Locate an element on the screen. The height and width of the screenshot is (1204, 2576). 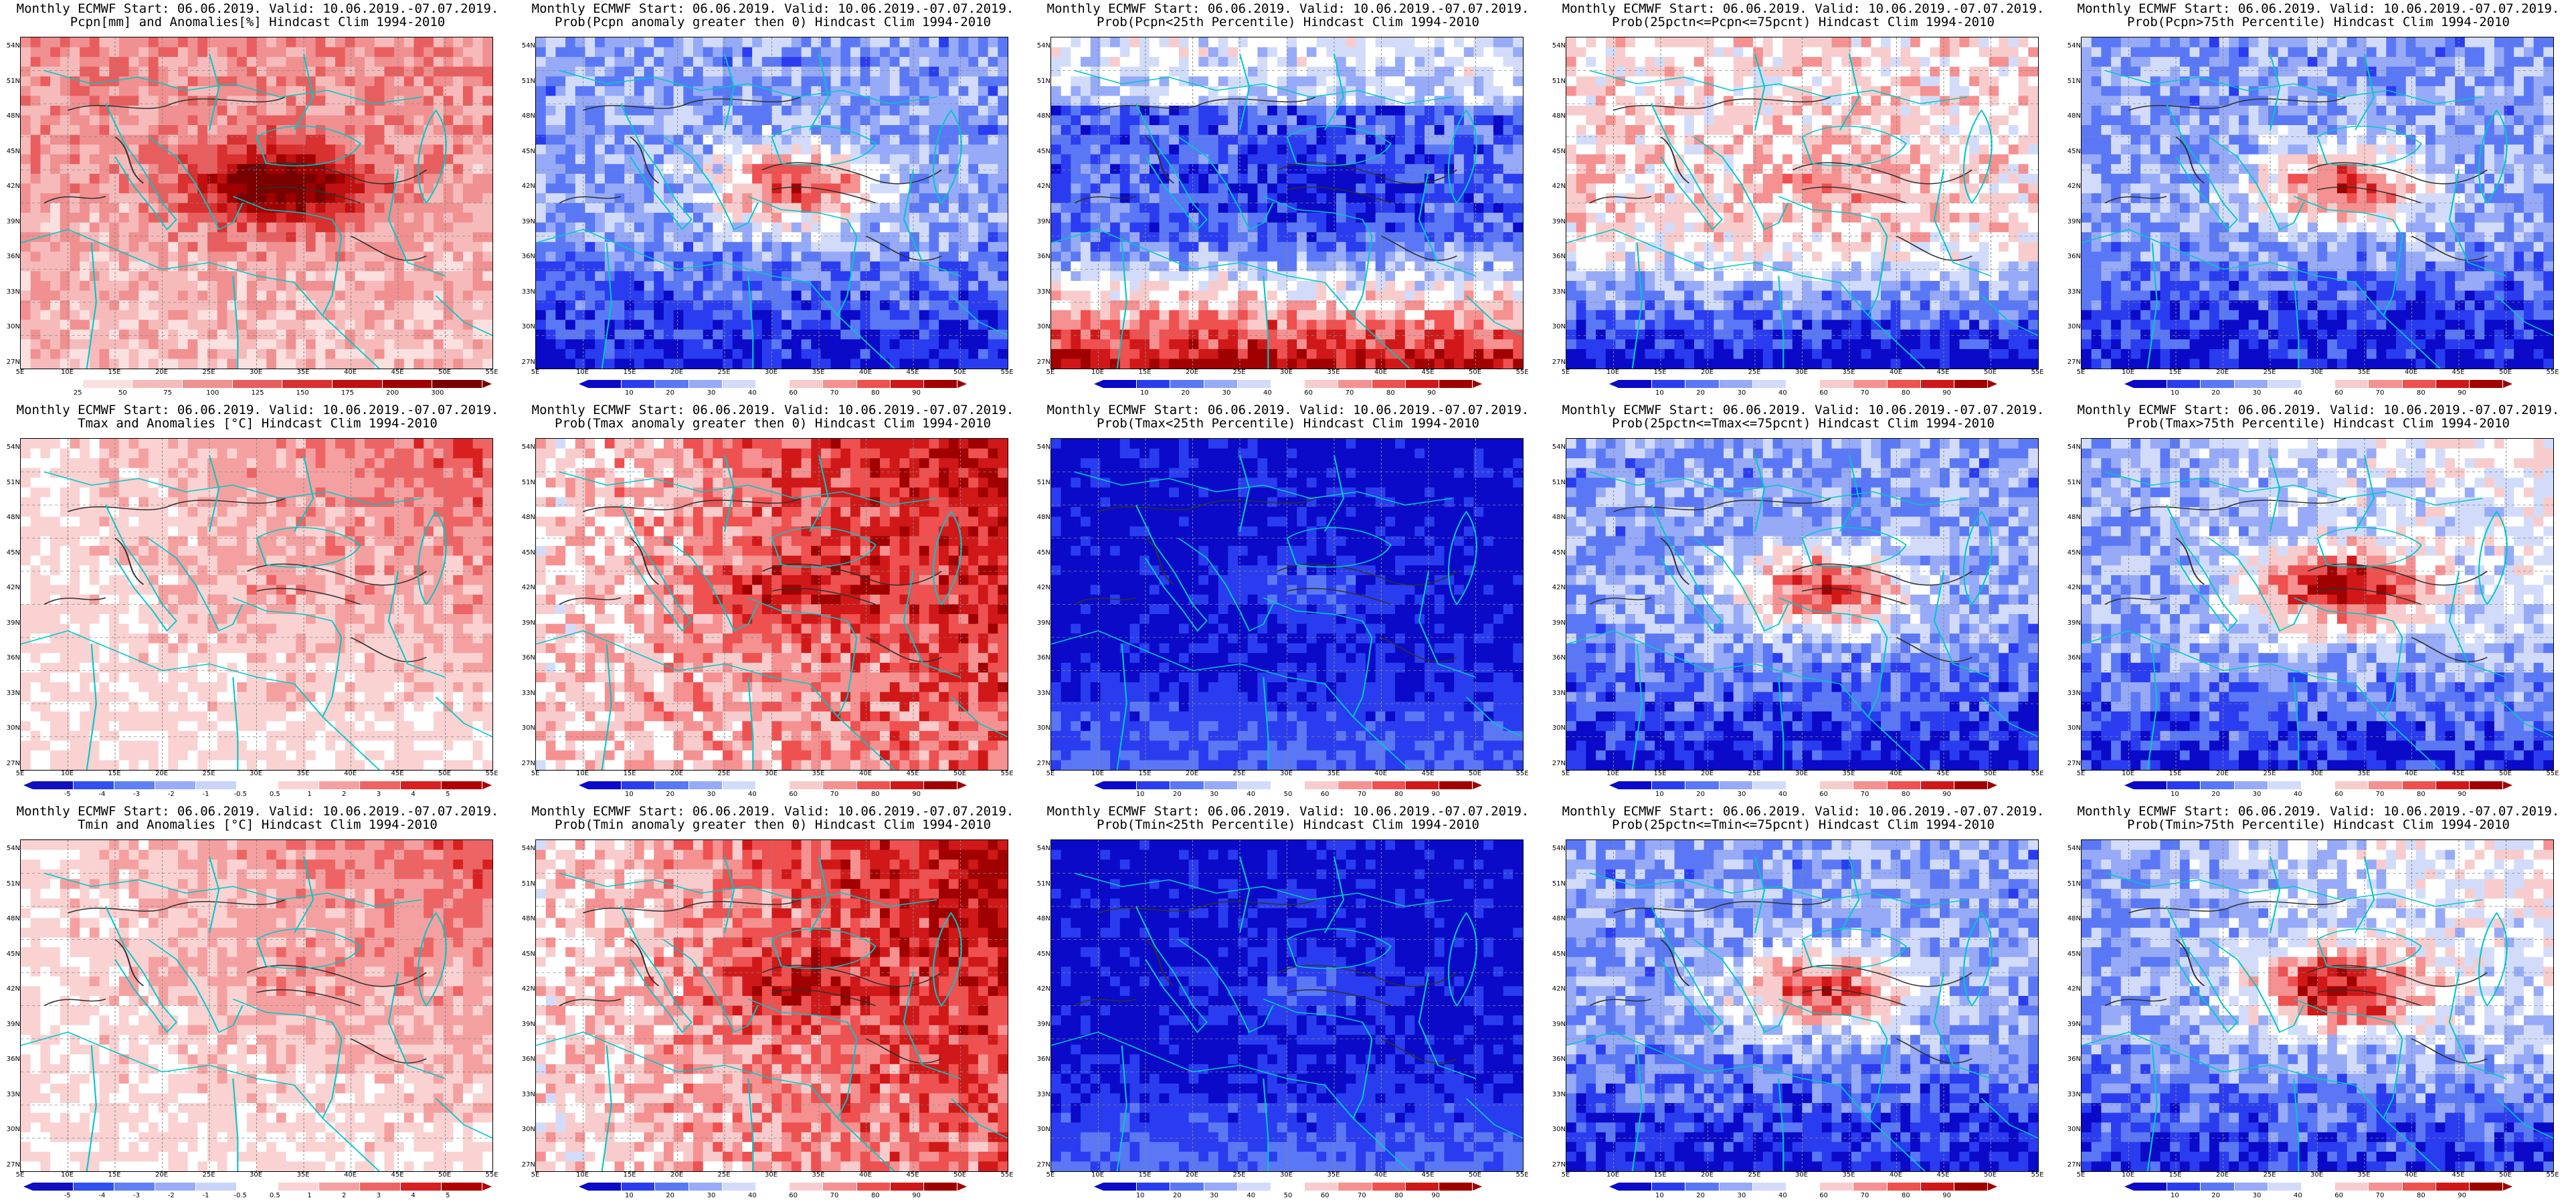
color-bar-label: 25 is located at coordinates (78, 393).